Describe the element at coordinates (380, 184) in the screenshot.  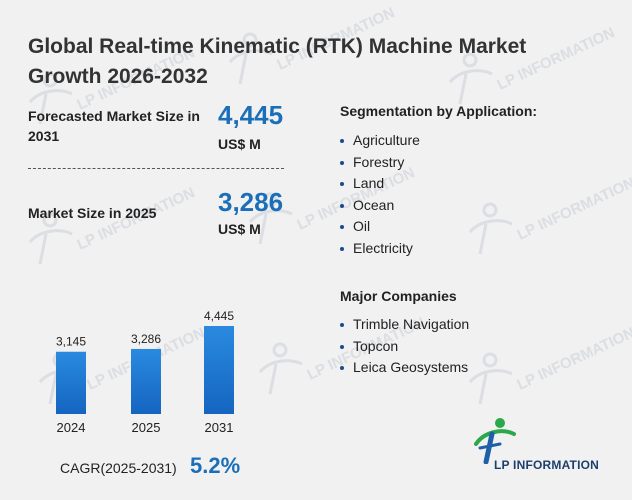
I see `segmentation-item: Land` at that location.